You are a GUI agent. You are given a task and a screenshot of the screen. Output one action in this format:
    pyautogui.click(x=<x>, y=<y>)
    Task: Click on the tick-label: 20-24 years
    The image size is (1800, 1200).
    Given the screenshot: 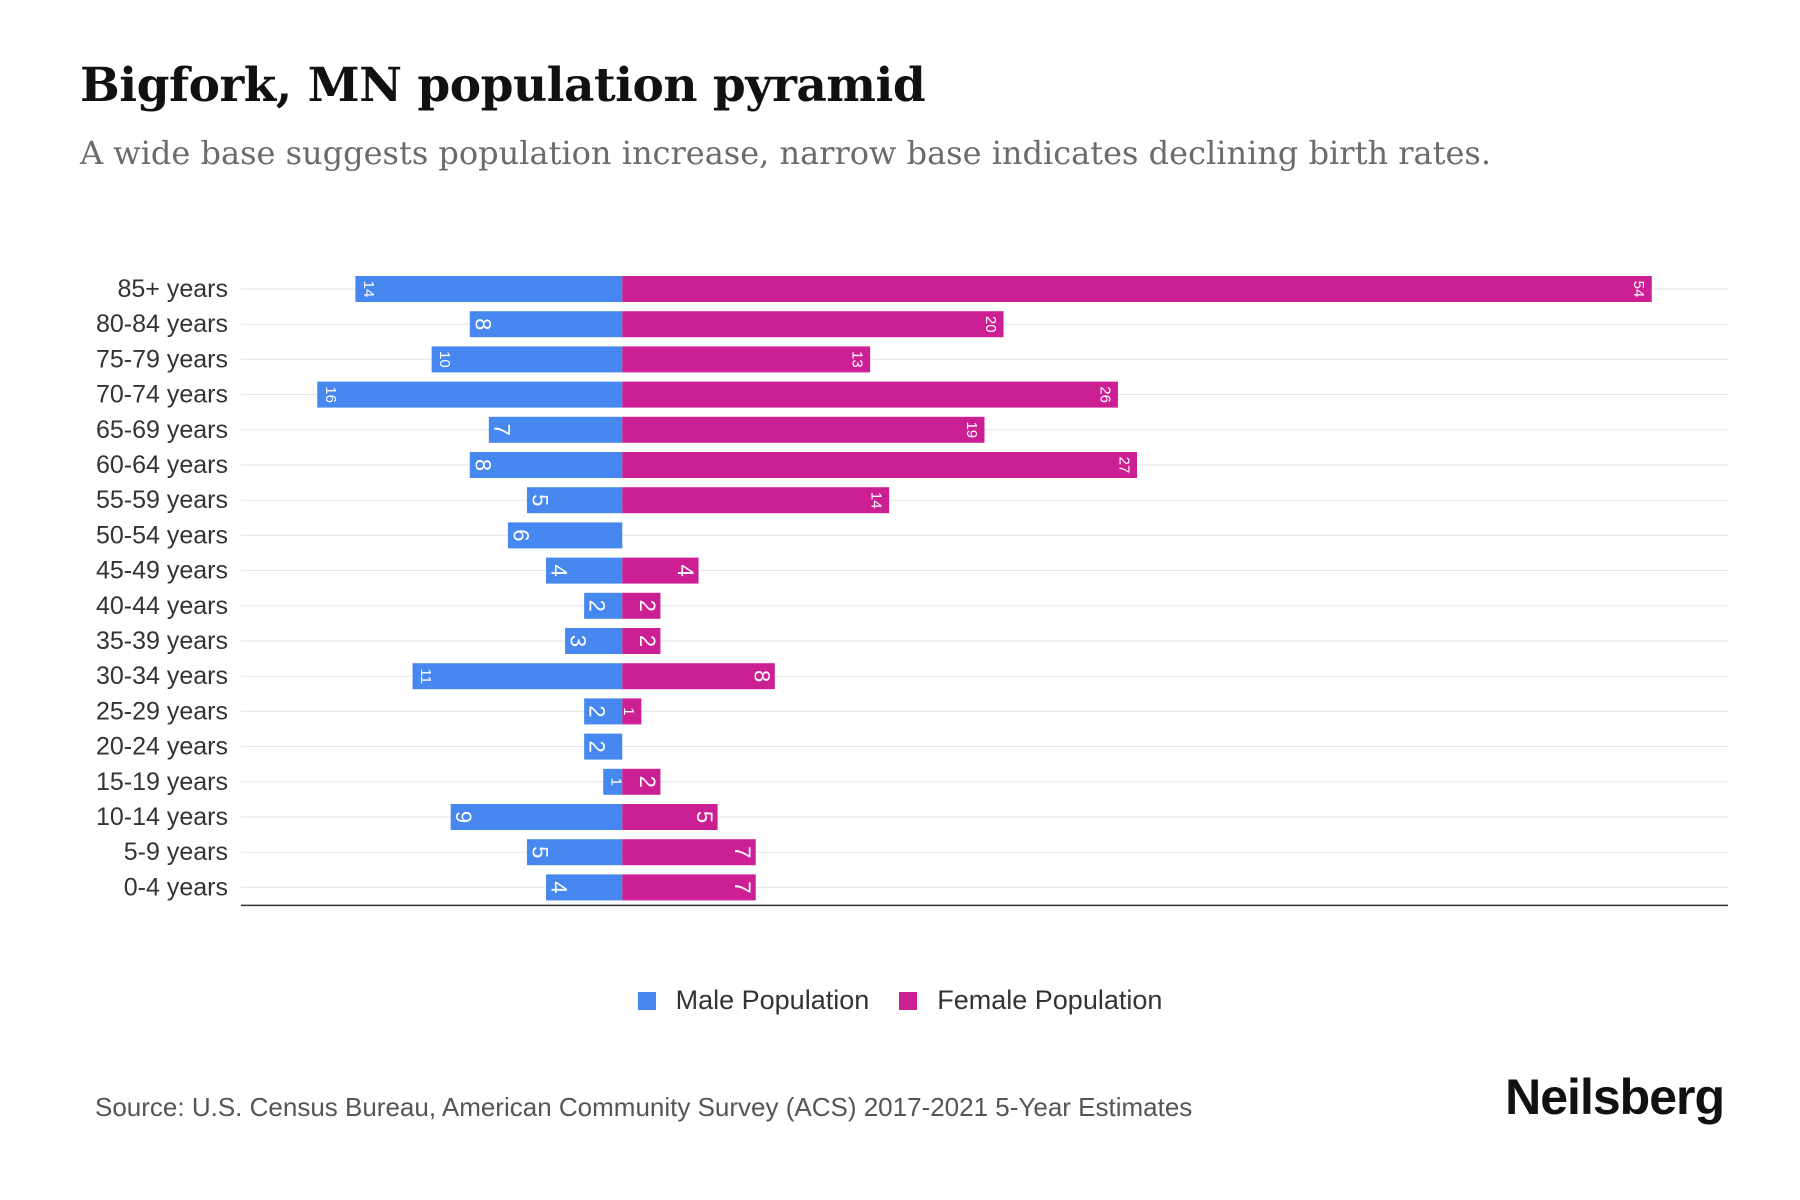 What is the action you would take?
    pyautogui.click(x=162, y=747)
    